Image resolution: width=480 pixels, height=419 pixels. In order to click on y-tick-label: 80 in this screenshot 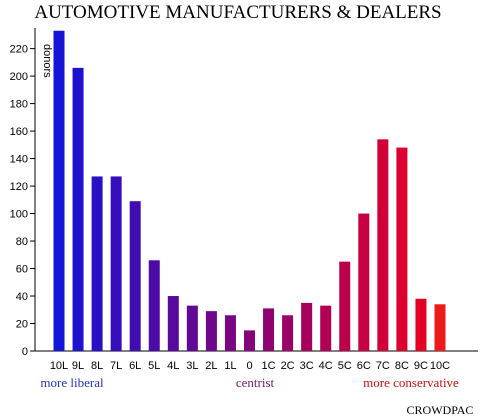, I will do `click(22, 242)`.